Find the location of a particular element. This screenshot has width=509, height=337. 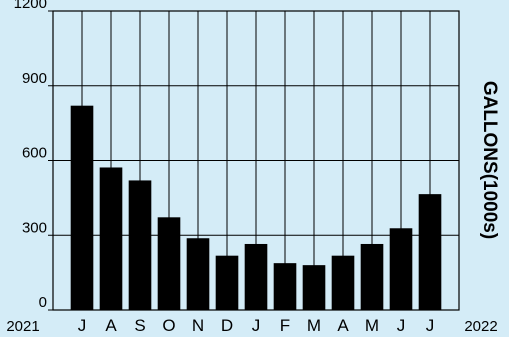

y-tick-labels: 0 300 600 900 1200 is located at coordinates (30, 155).